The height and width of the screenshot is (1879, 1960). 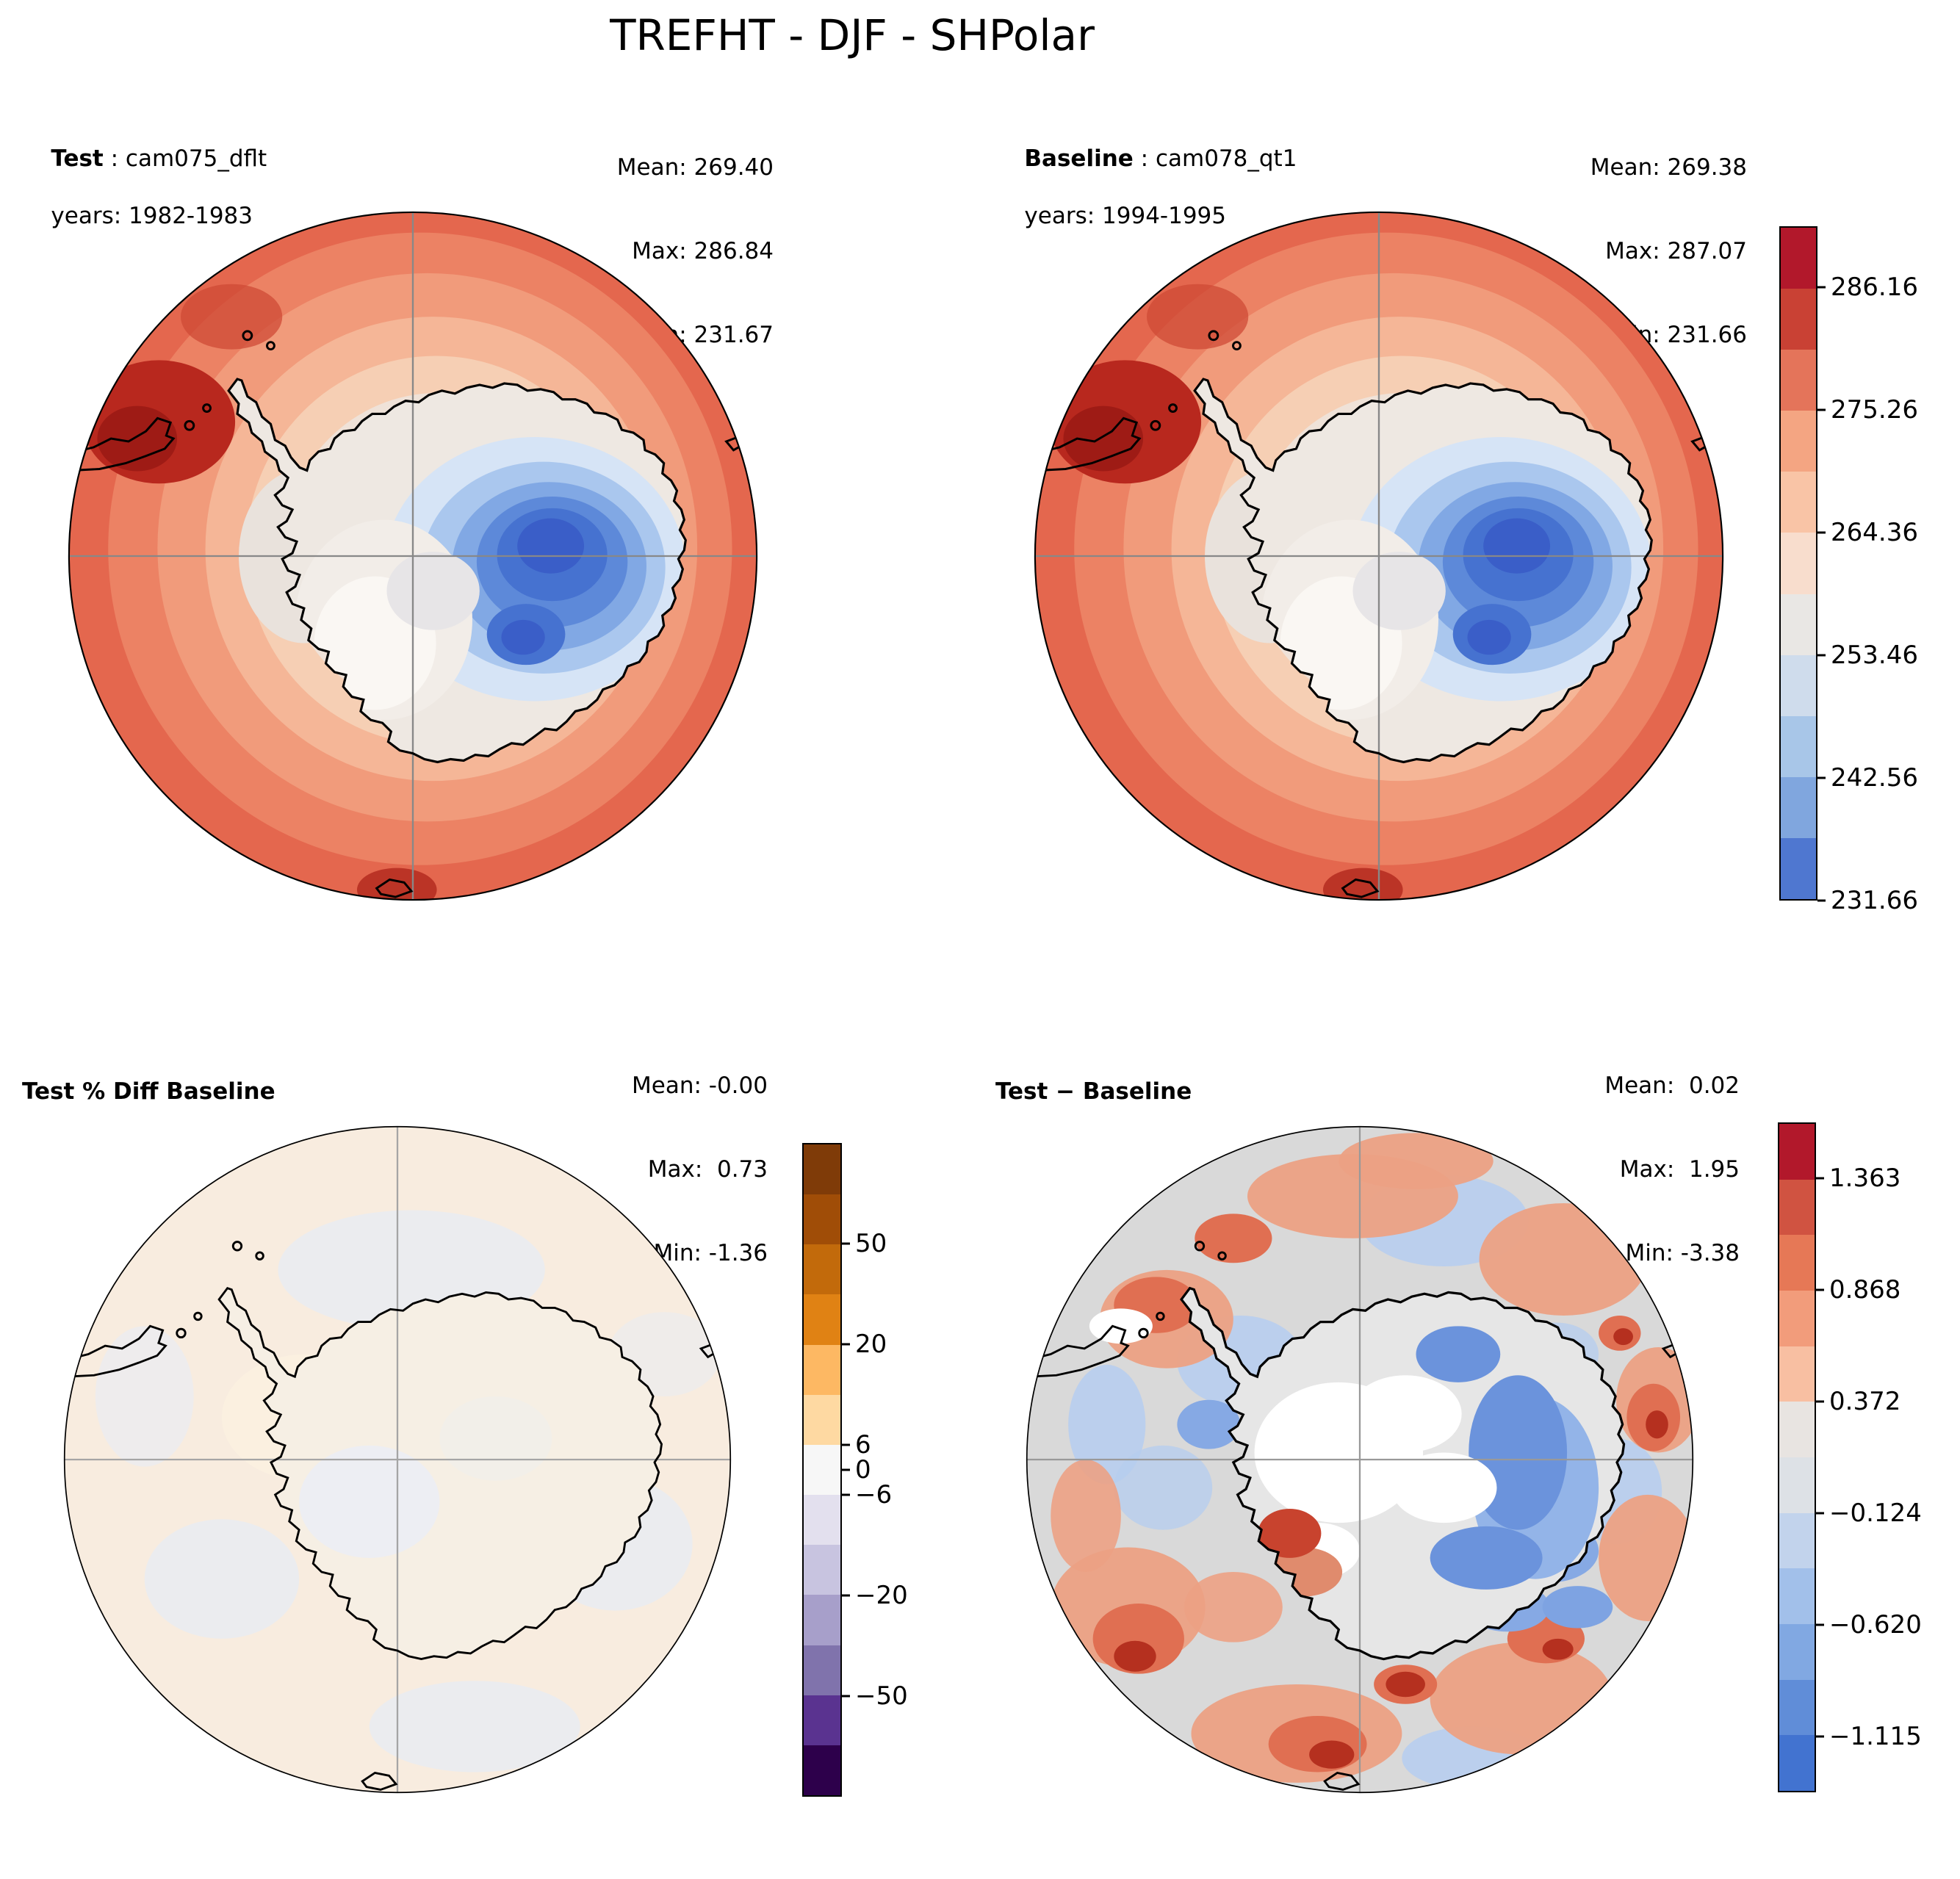 I want to click on colorbar-tick-label: 0.372, so click(x=1865, y=1402).